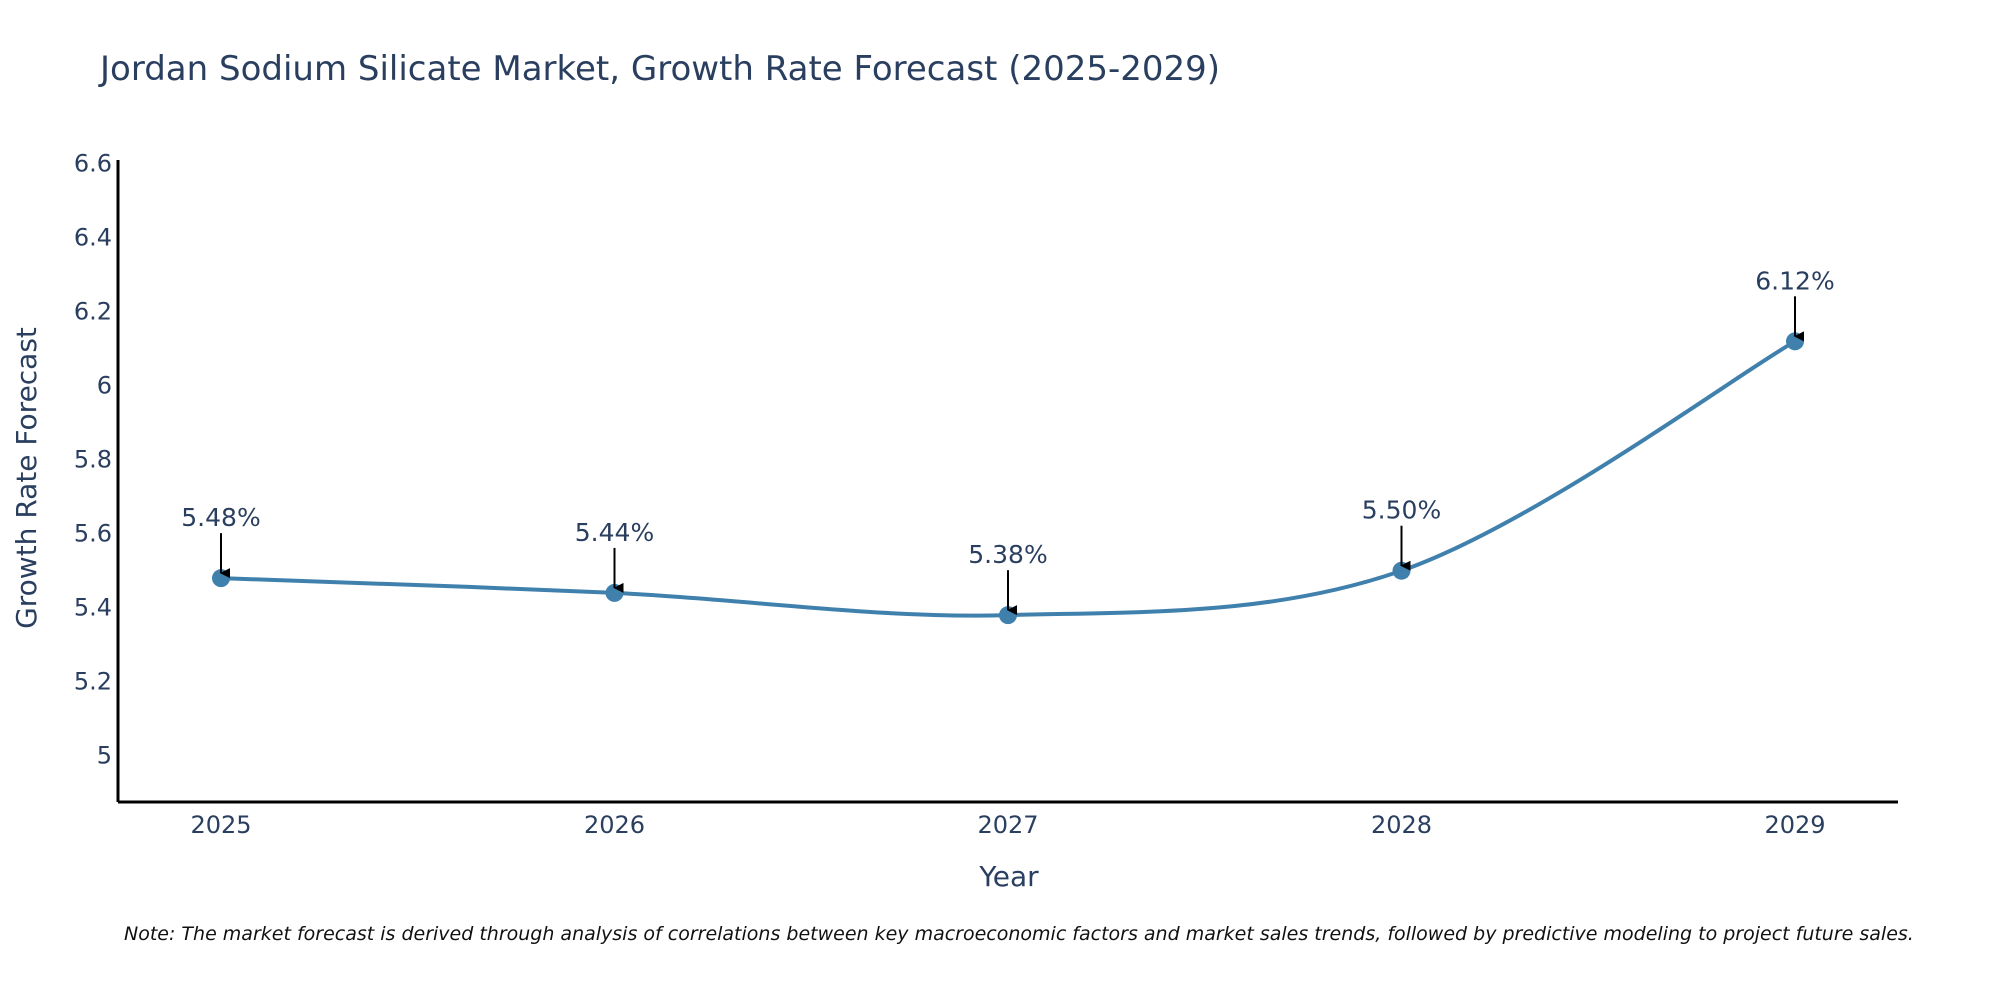 The height and width of the screenshot is (1000, 2000). What do you see at coordinates (93, 682) in the screenshot?
I see `y-tick-label: 5.2` at bounding box center [93, 682].